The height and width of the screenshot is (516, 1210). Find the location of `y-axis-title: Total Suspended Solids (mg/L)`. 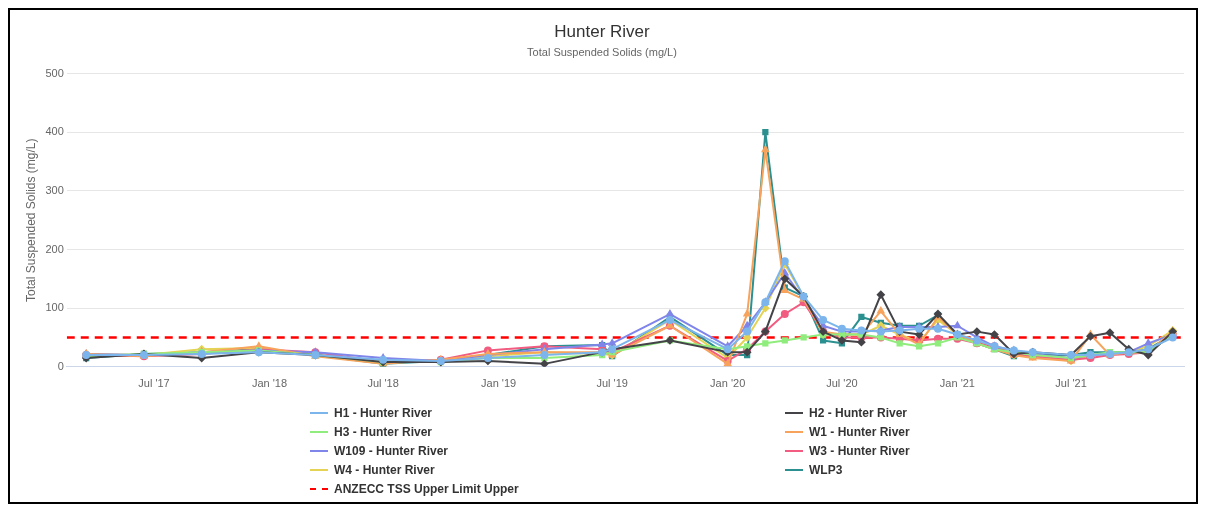

y-axis-title: Total Suspended Solids (mg/L) is located at coordinates (30, 220).